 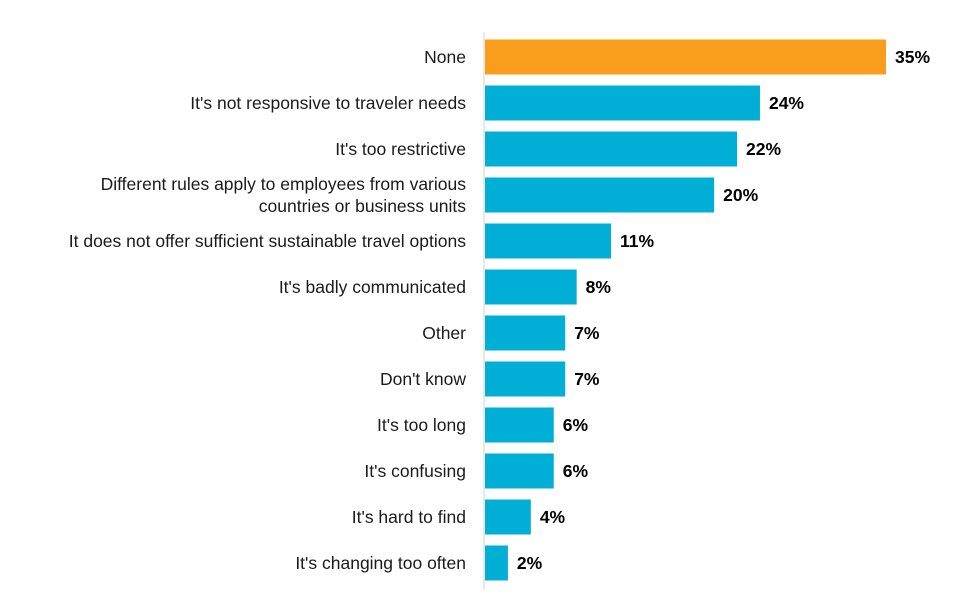 I want to click on value-label-0: 35%, so click(x=912, y=57).